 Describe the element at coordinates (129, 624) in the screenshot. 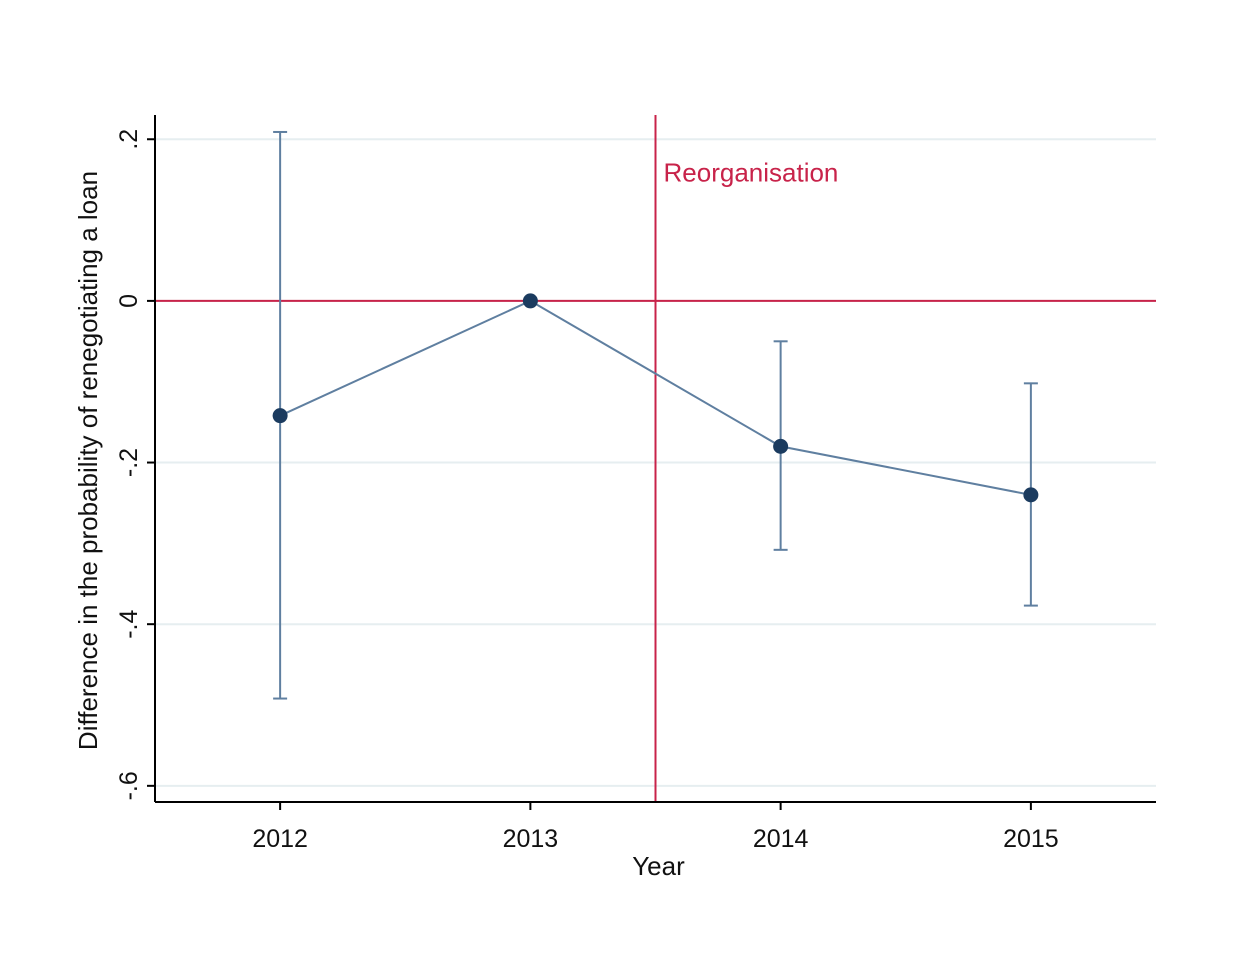

I see `y-tick-label: -.4` at that location.